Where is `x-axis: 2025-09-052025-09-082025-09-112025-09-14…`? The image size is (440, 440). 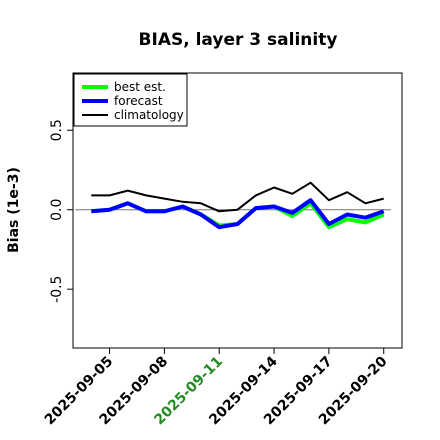
x-axis: 2025-09-052025-09-082025-09-112025-09-14… is located at coordinates (216, 388).